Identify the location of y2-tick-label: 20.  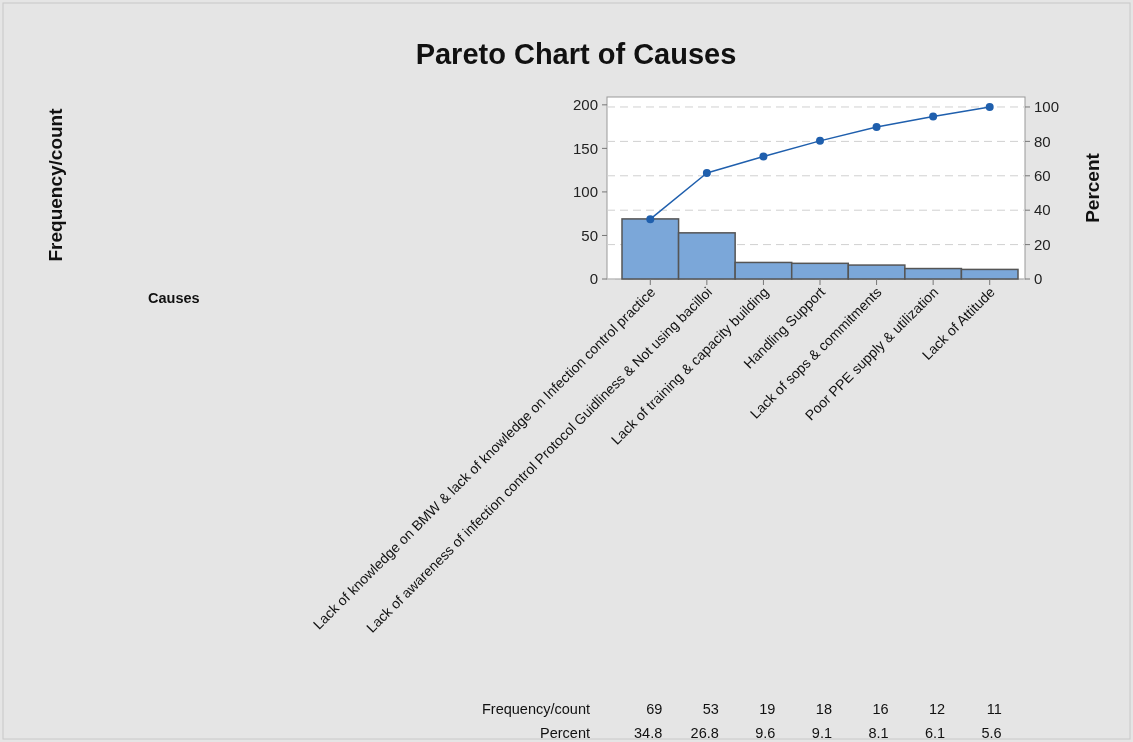
(1042, 244).